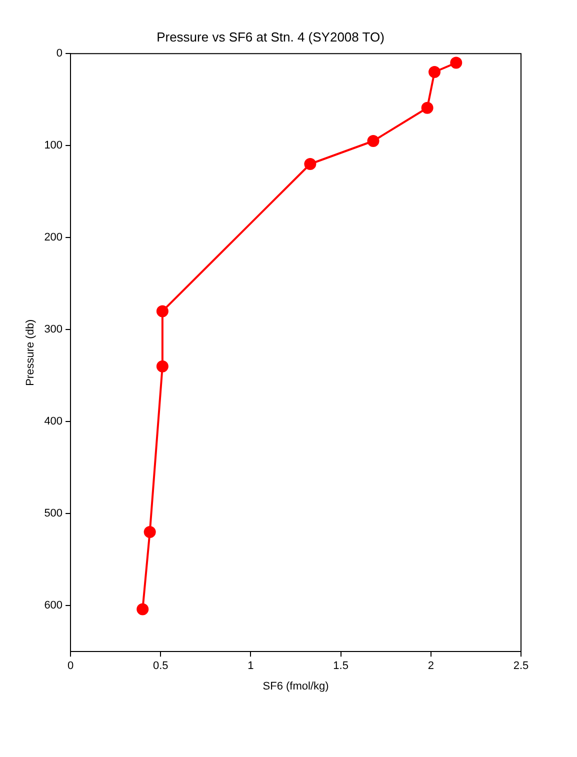  I want to click on x-tick-label: 0, so click(70, 666).